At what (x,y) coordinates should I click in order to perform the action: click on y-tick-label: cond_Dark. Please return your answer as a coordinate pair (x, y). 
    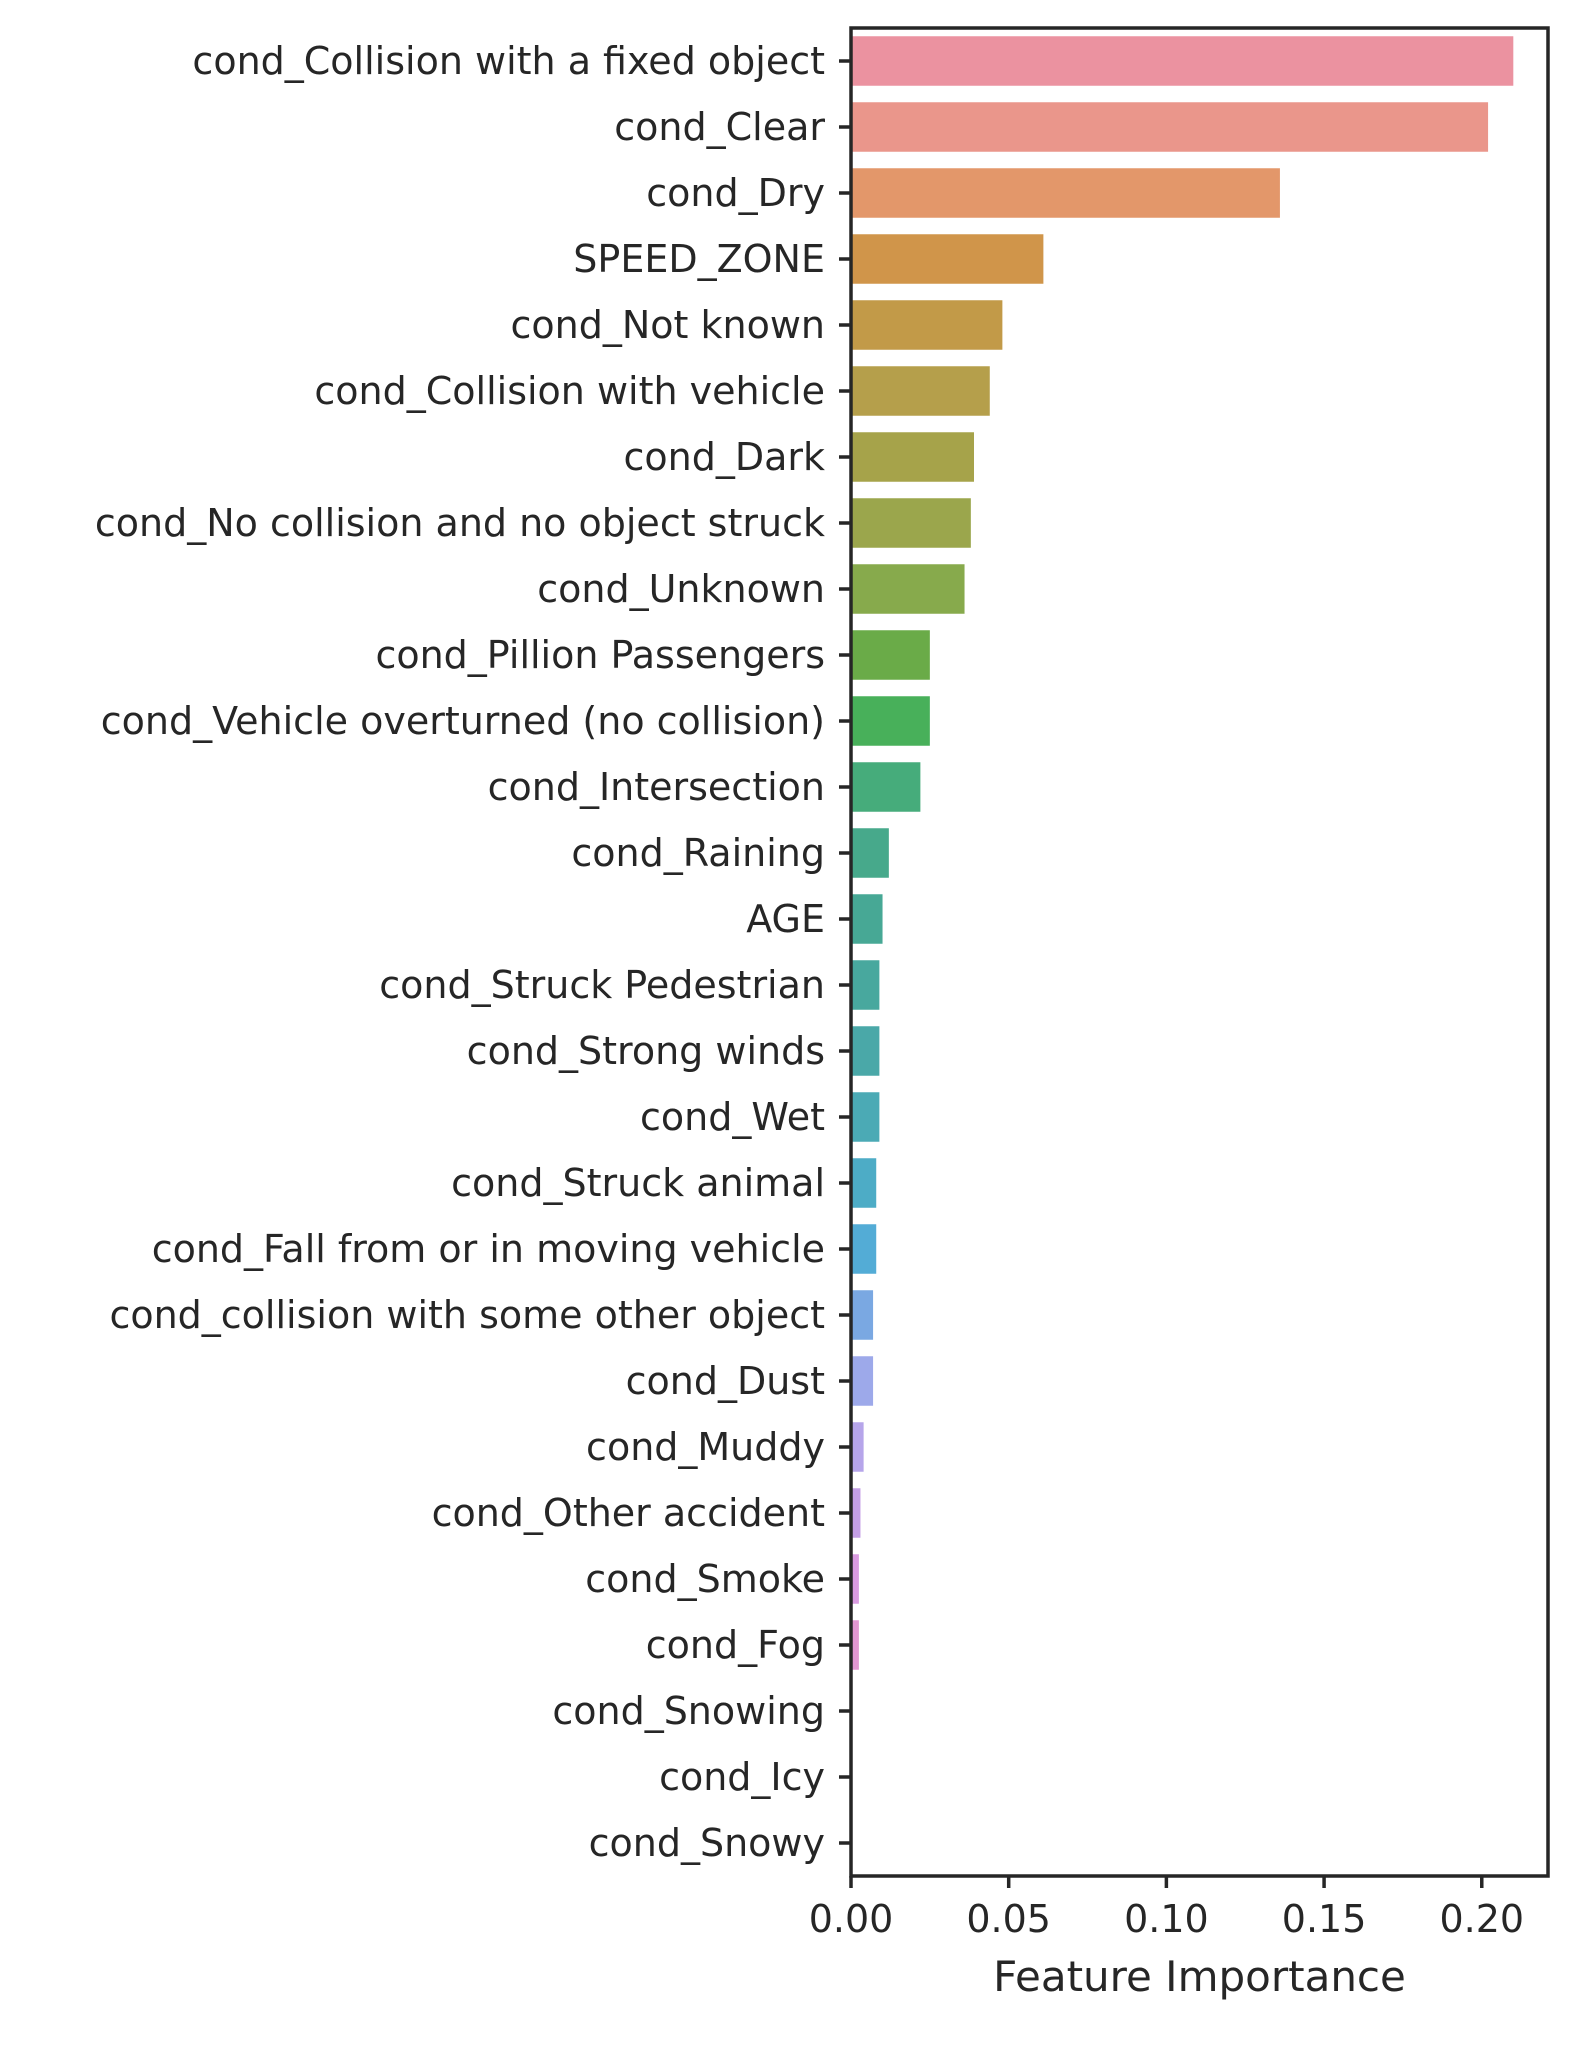
    Looking at the image, I should click on (724, 457).